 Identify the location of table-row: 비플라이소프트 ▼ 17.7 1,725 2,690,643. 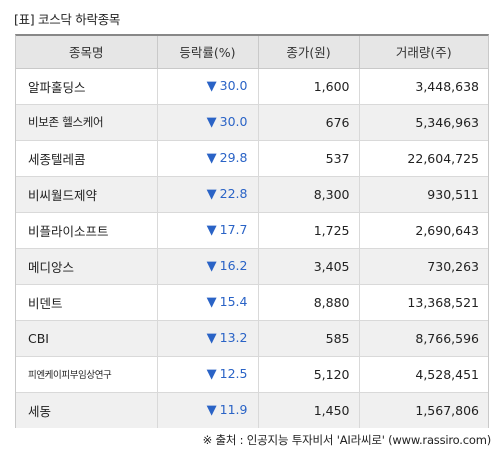
(252, 230).